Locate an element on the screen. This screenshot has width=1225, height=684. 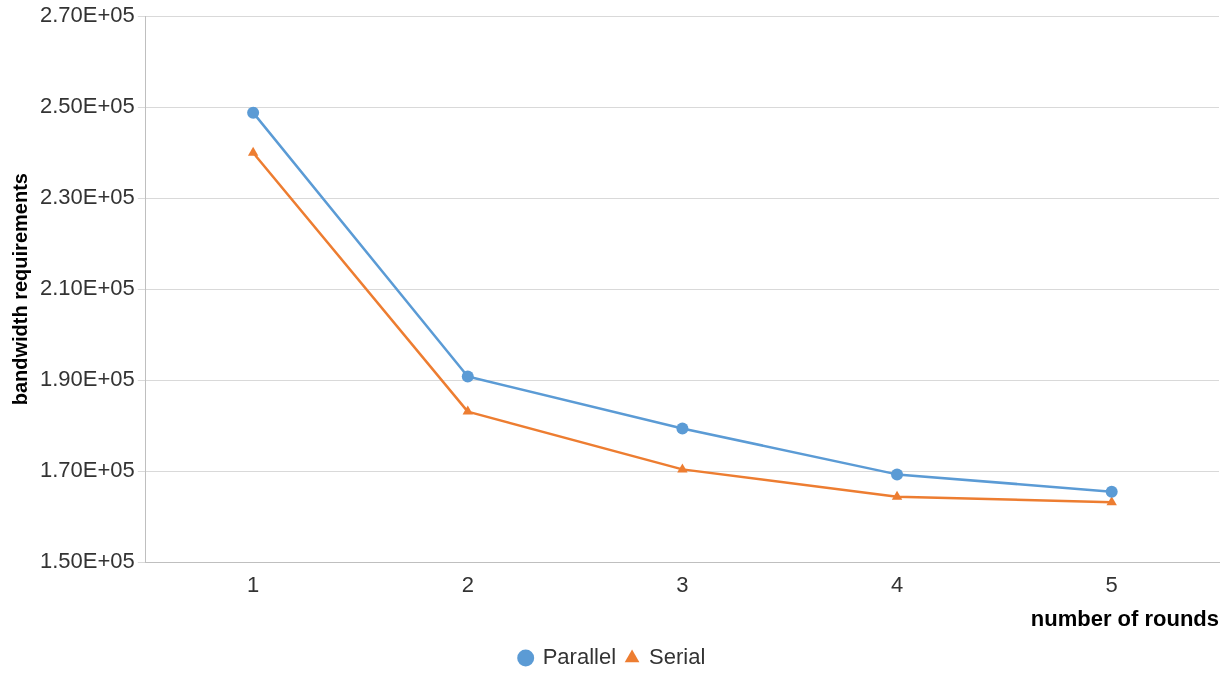
y-tick-label: 1.90E+05 is located at coordinates (87, 379).